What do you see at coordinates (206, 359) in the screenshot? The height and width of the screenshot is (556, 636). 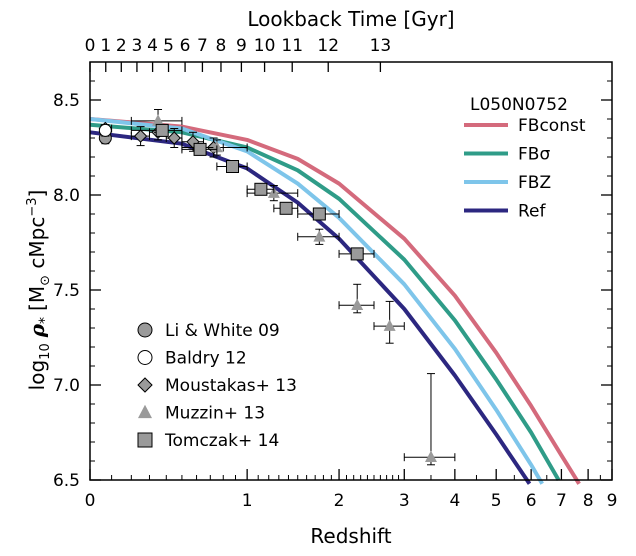 I see `obs-legend-label: Baldry 12` at bounding box center [206, 359].